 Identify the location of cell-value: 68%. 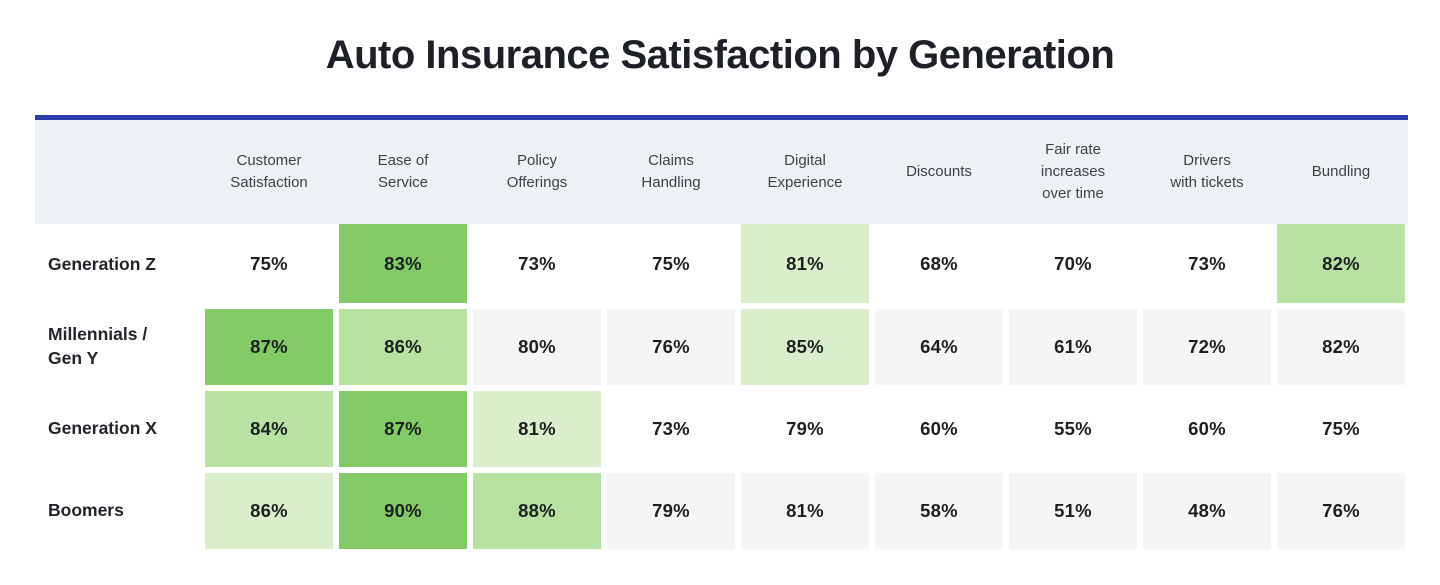
(939, 263).